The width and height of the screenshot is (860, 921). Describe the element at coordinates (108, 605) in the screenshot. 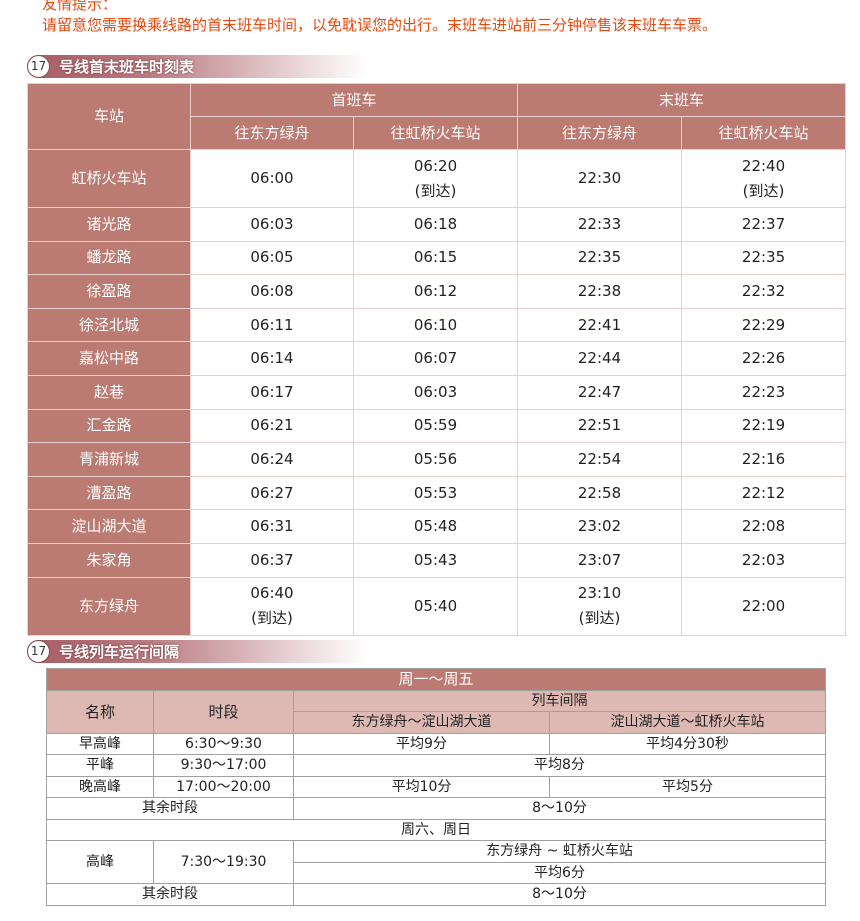

I see `cell-value: 东方绿舟` at that location.